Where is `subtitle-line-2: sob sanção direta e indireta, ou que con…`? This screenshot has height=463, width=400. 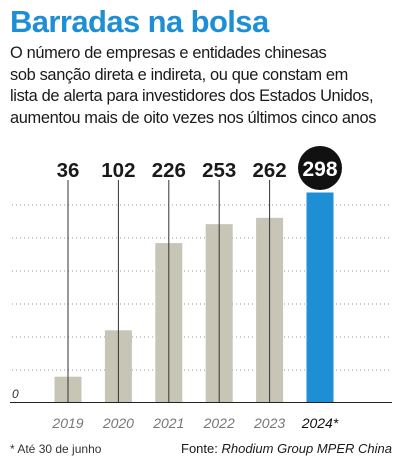 subtitle-line-2: sob sanção direta e indireta, ou que con… is located at coordinates (179, 74).